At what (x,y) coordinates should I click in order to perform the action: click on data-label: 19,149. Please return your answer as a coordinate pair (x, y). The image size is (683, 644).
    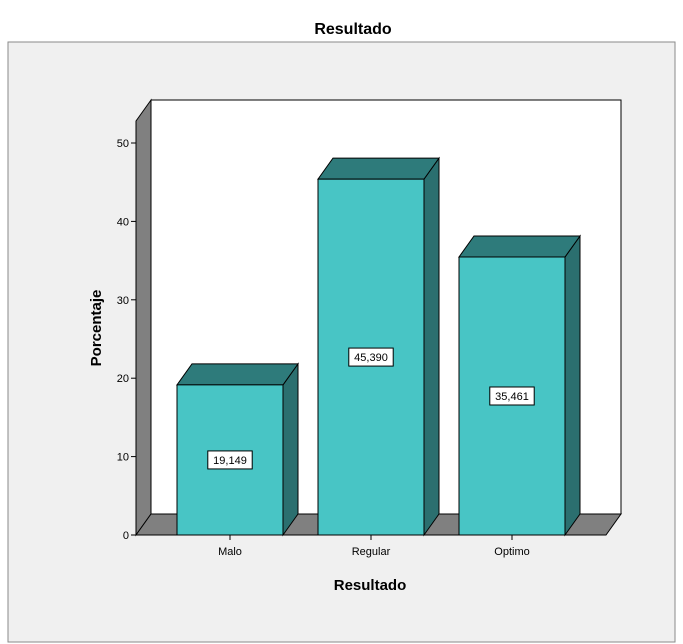
    Looking at the image, I should click on (230, 461).